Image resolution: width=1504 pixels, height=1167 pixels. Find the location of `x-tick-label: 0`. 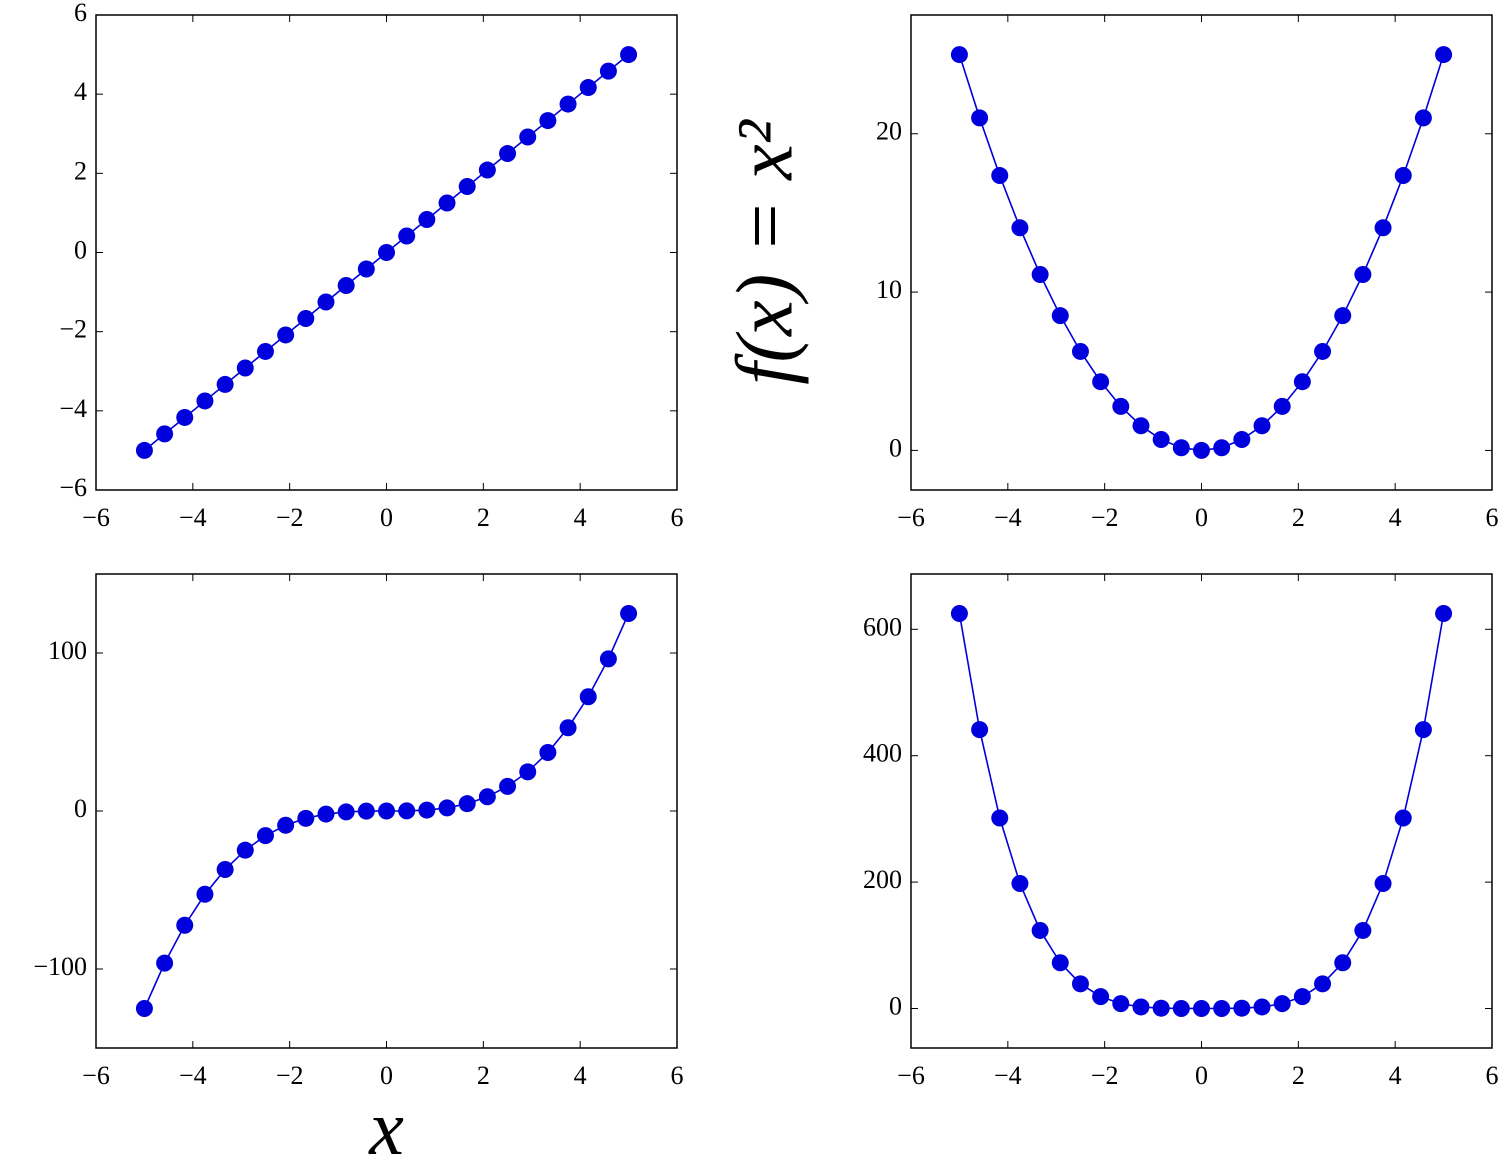

x-tick-label: 0 is located at coordinates (1201, 517).